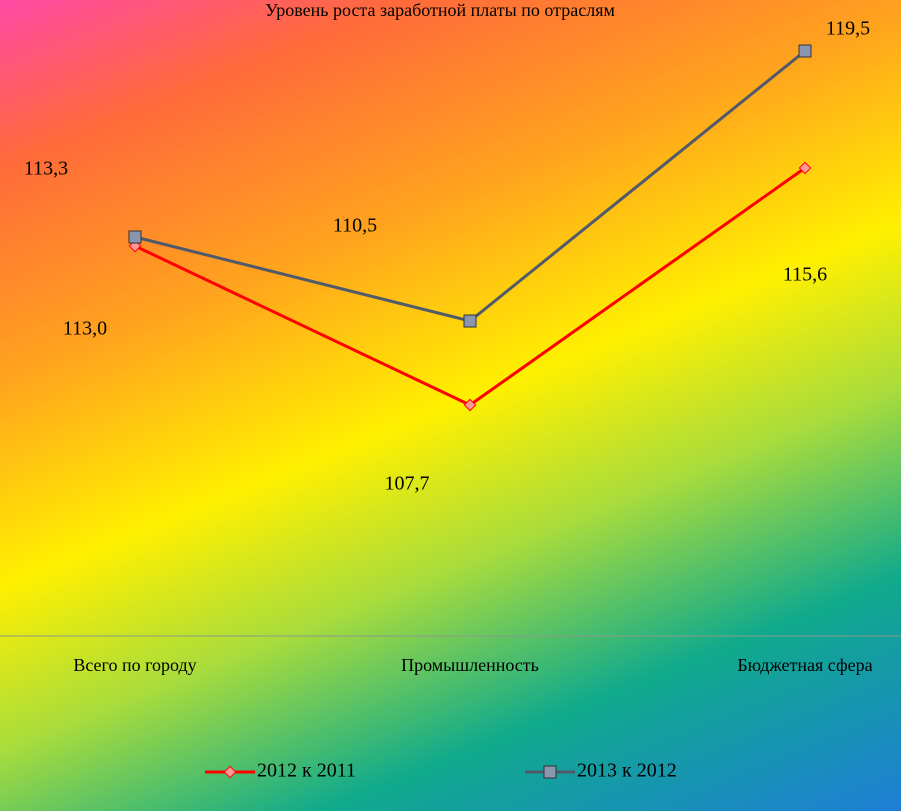  Describe the element at coordinates (134, 665) in the screenshot. I see `x-tick-label: Всего по городу` at that location.